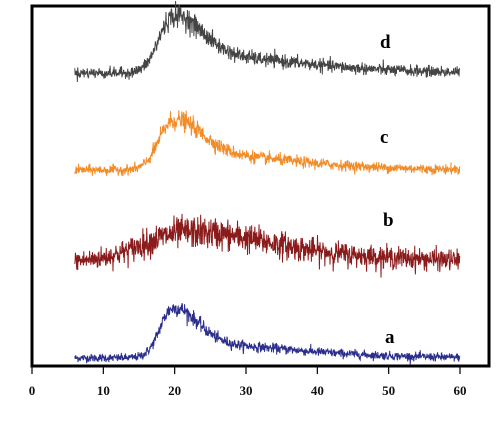 This screenshot has height=423, width=500. What do you see at coordinates (384, 137) in the screenshot?
I see `series-label-c: c` at bounding box center [384, 137].